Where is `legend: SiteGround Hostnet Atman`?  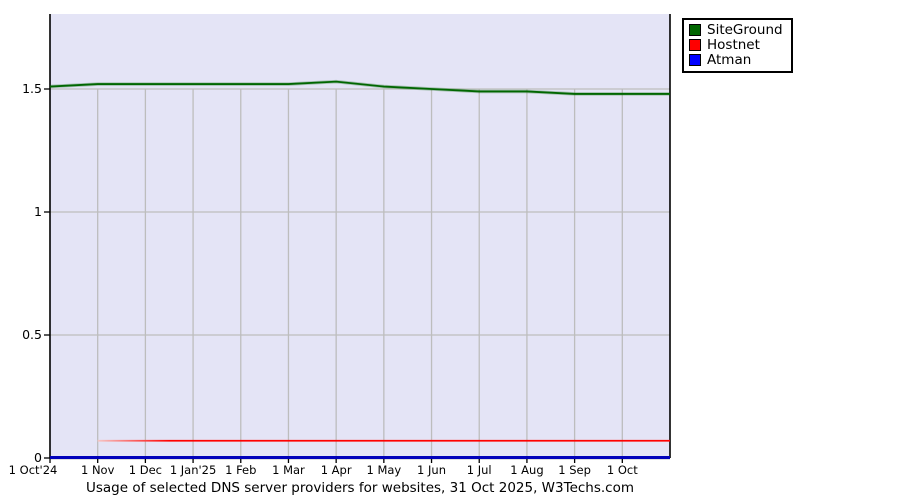 legend: SiteGround Hostnet Atman is located at coordinates (737, 45).